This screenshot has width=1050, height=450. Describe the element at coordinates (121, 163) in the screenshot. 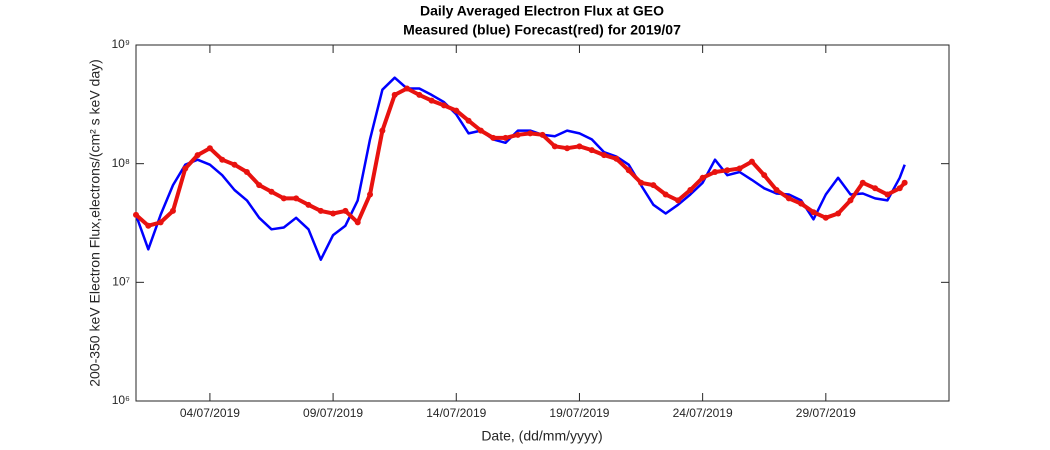

I see `y-tick-label: 10⁸` at that location.